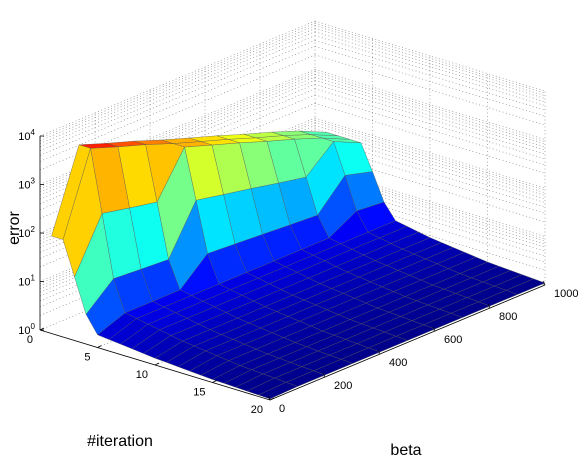  What do you see at coordinates (120, 441) in the screenshot?
I see `y-axis-label: #iteration` at bounding box center [120, 441].